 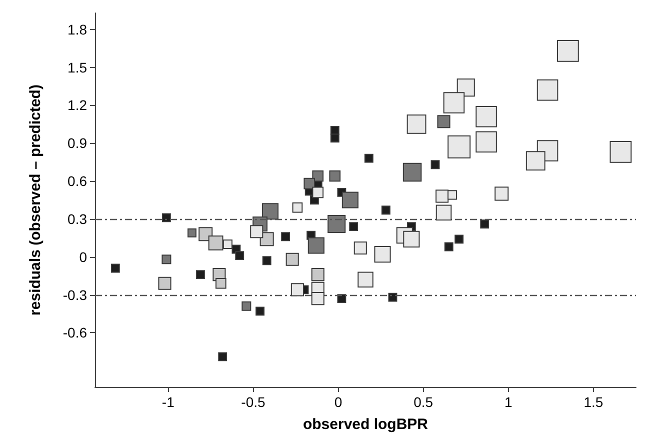 I want to click on y-tick-label: 1.8, so click(x=78, y=29).